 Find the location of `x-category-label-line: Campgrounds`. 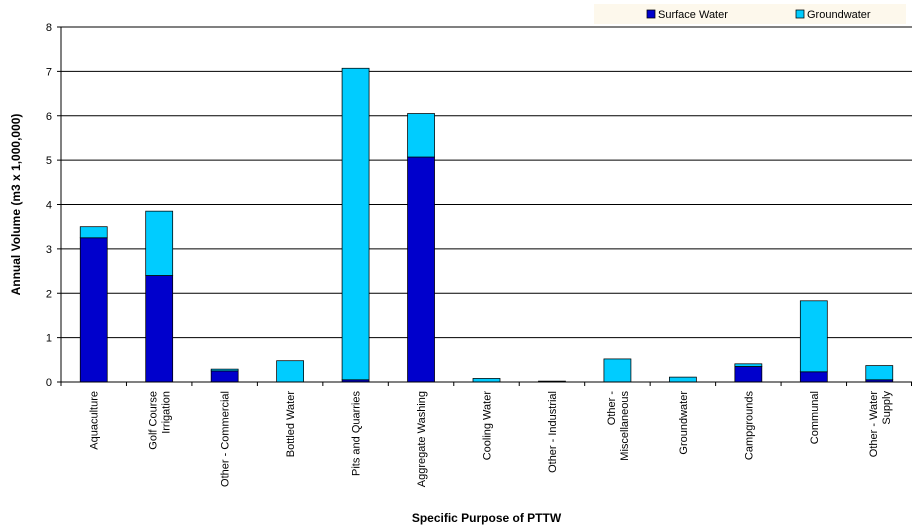

x-category-label-line: Campgrounds is located at coordinates (749, 426).